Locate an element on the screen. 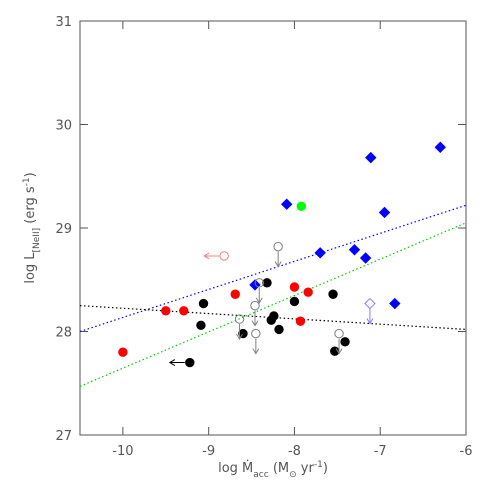 The image size is (491, 491). y-tick-label: 30 is located at coordinates (63, 126).